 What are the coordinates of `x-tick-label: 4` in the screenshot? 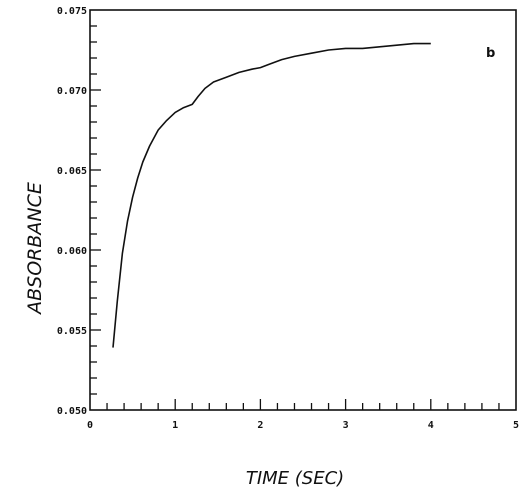 It's located at (431, 425).